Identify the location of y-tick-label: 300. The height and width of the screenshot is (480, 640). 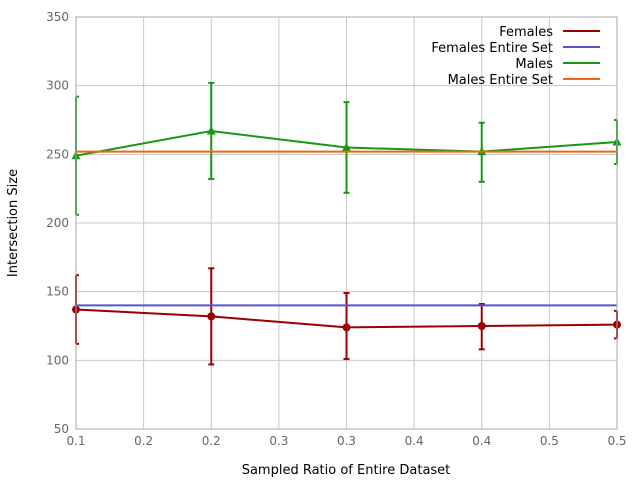
(57, 86).